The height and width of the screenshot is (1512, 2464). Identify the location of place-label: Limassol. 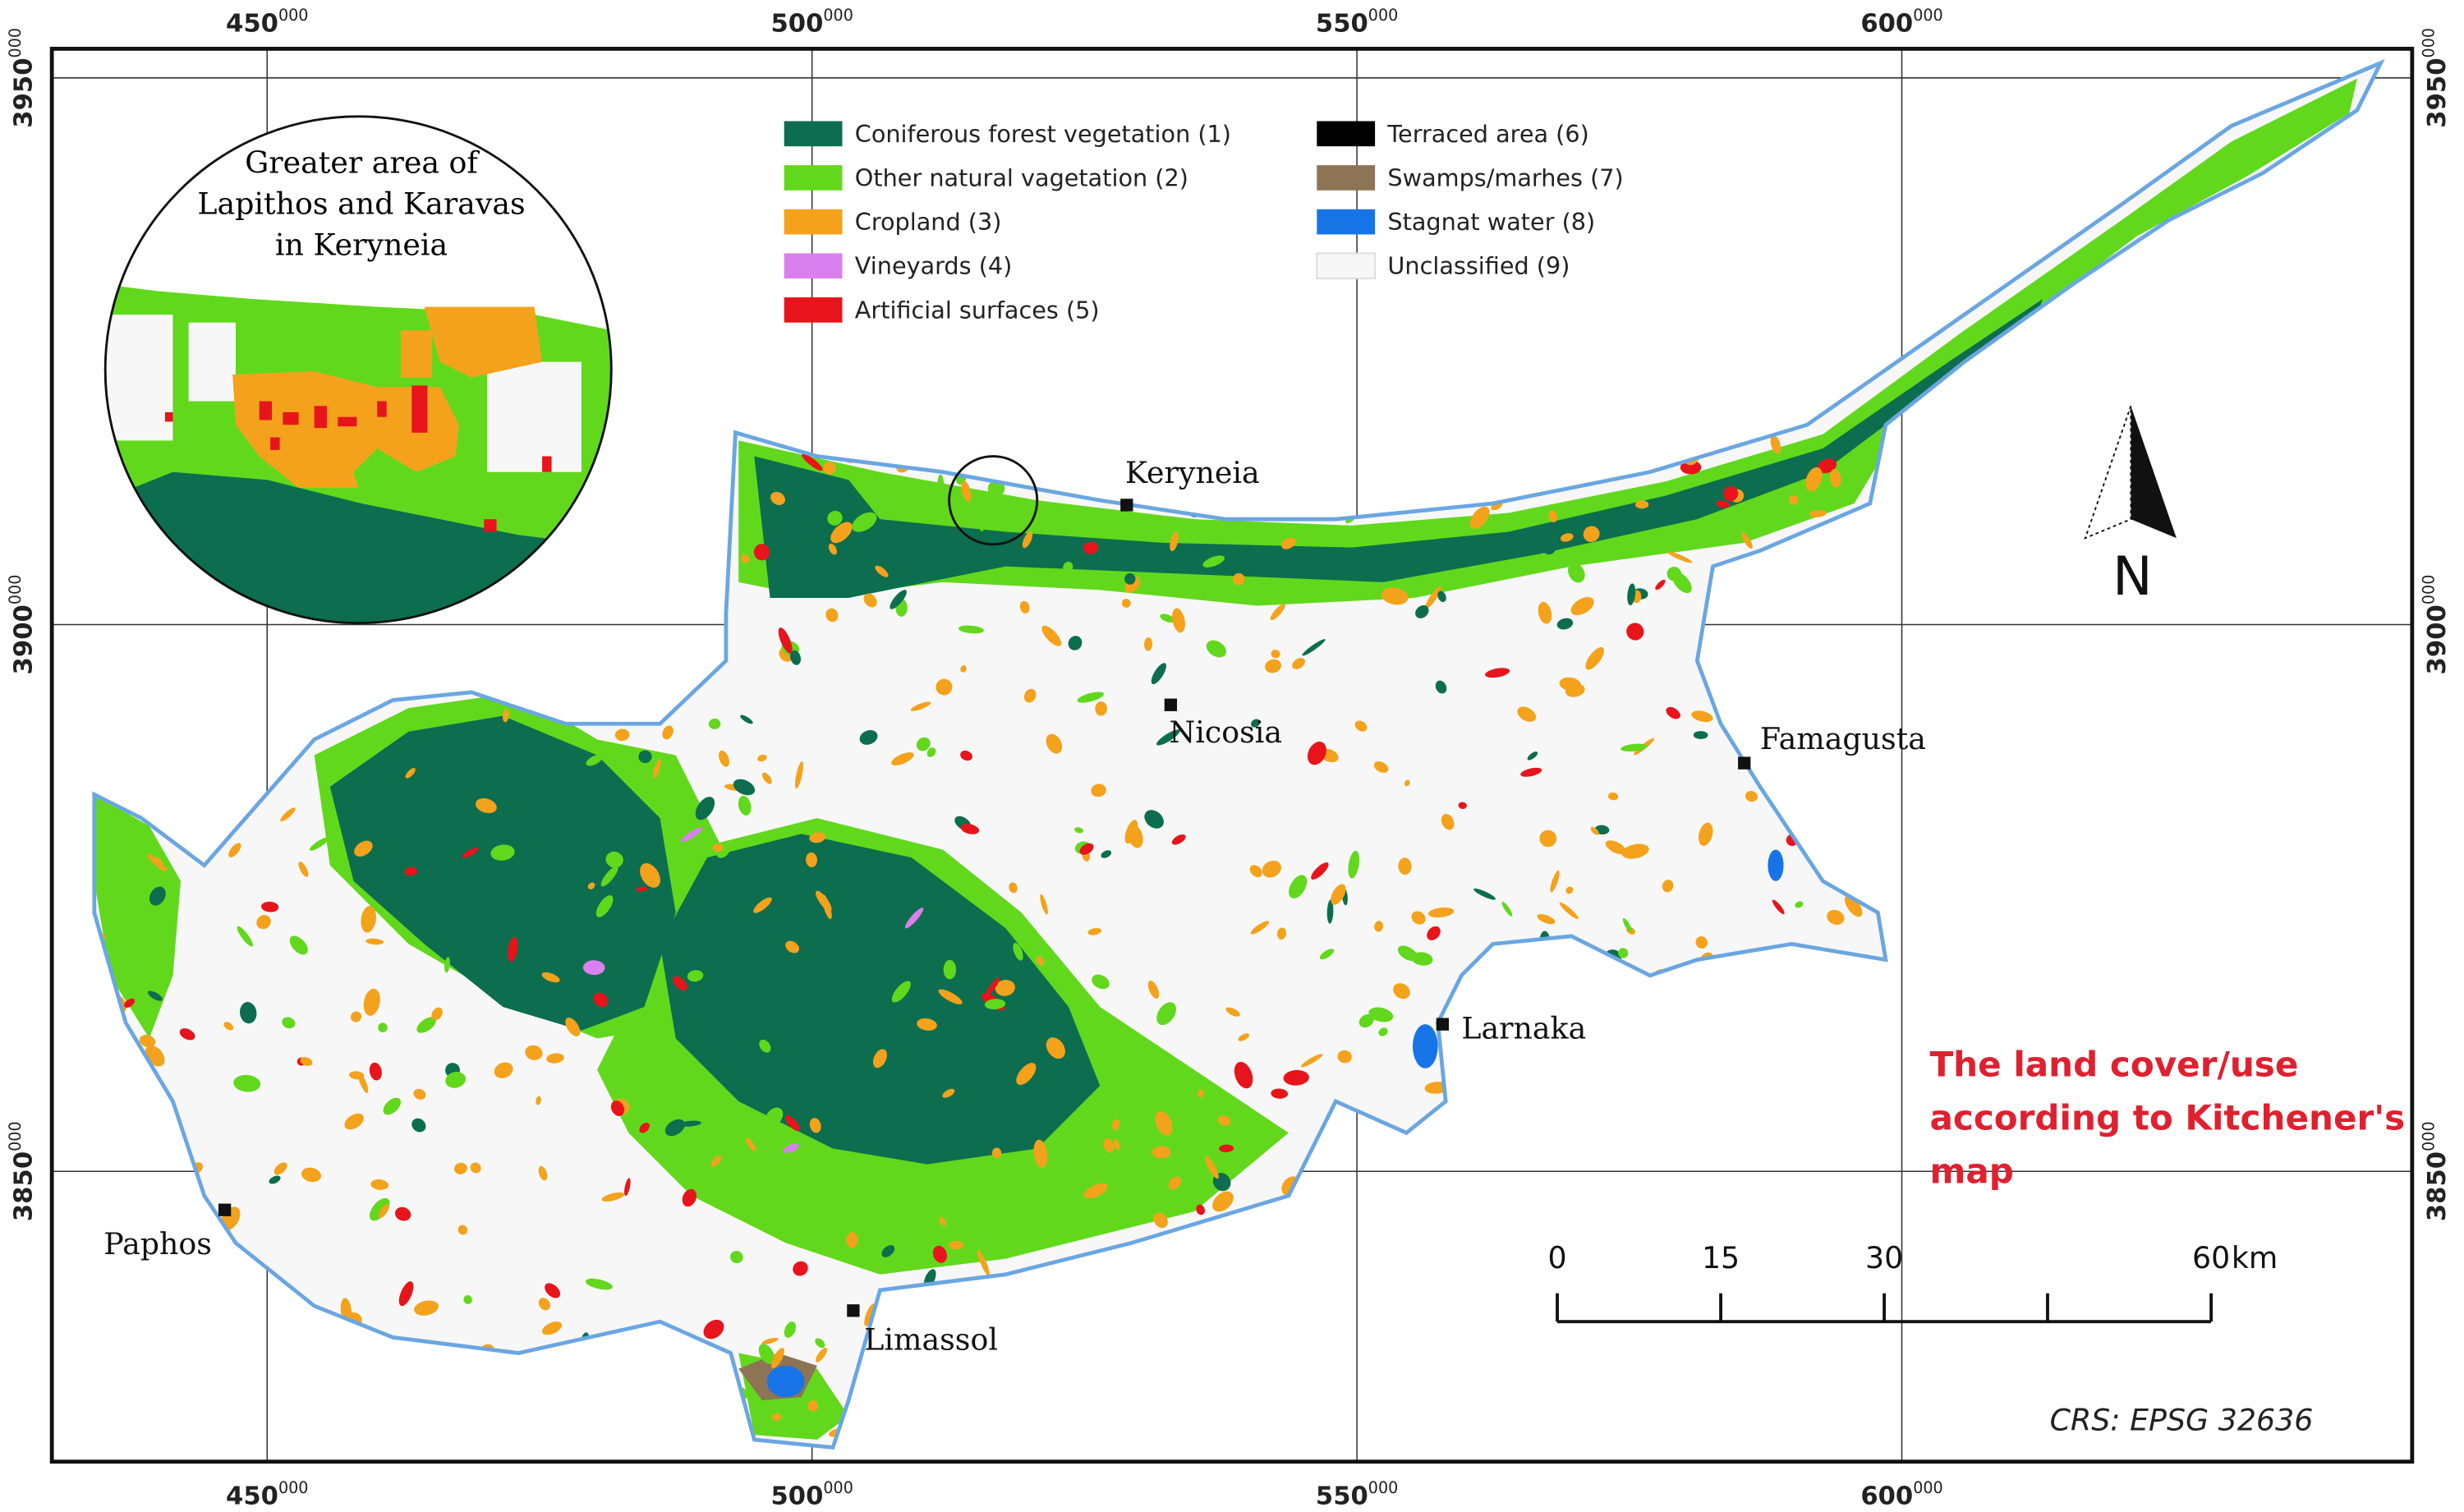
(931, 1340).